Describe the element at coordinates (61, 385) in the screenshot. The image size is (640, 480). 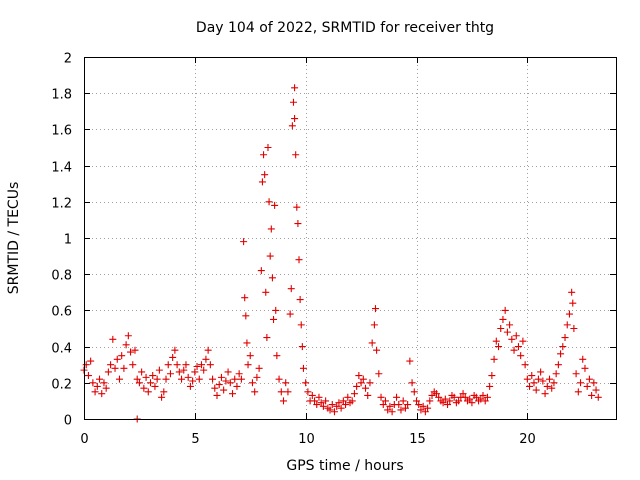
I see `y-tick-label: 0.2` at that location.